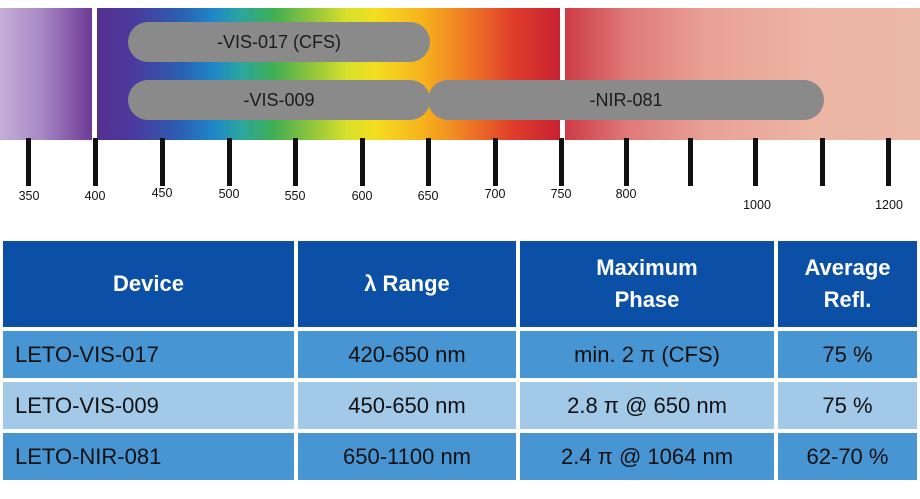  What do you see at coordinates (409, 356) in the screenshot?
I see `cell-range: 420-650 nm` at bounding box center [409, 356].